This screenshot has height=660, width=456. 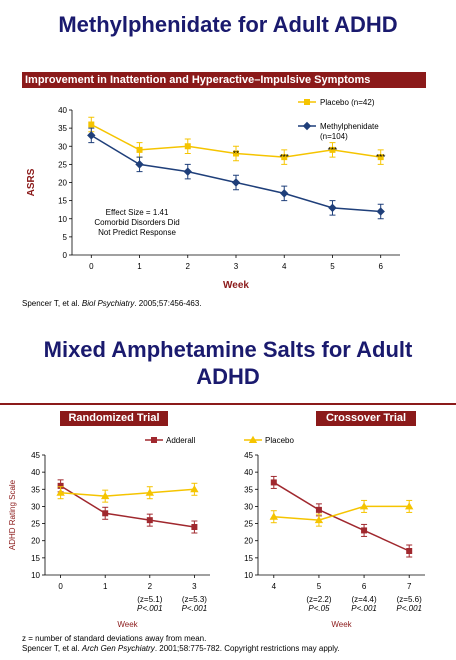 What do you see at coordinates (341, 513) in the screenshot?
I see `chart3-series-placebo-line` at bounding box center [341, 513].